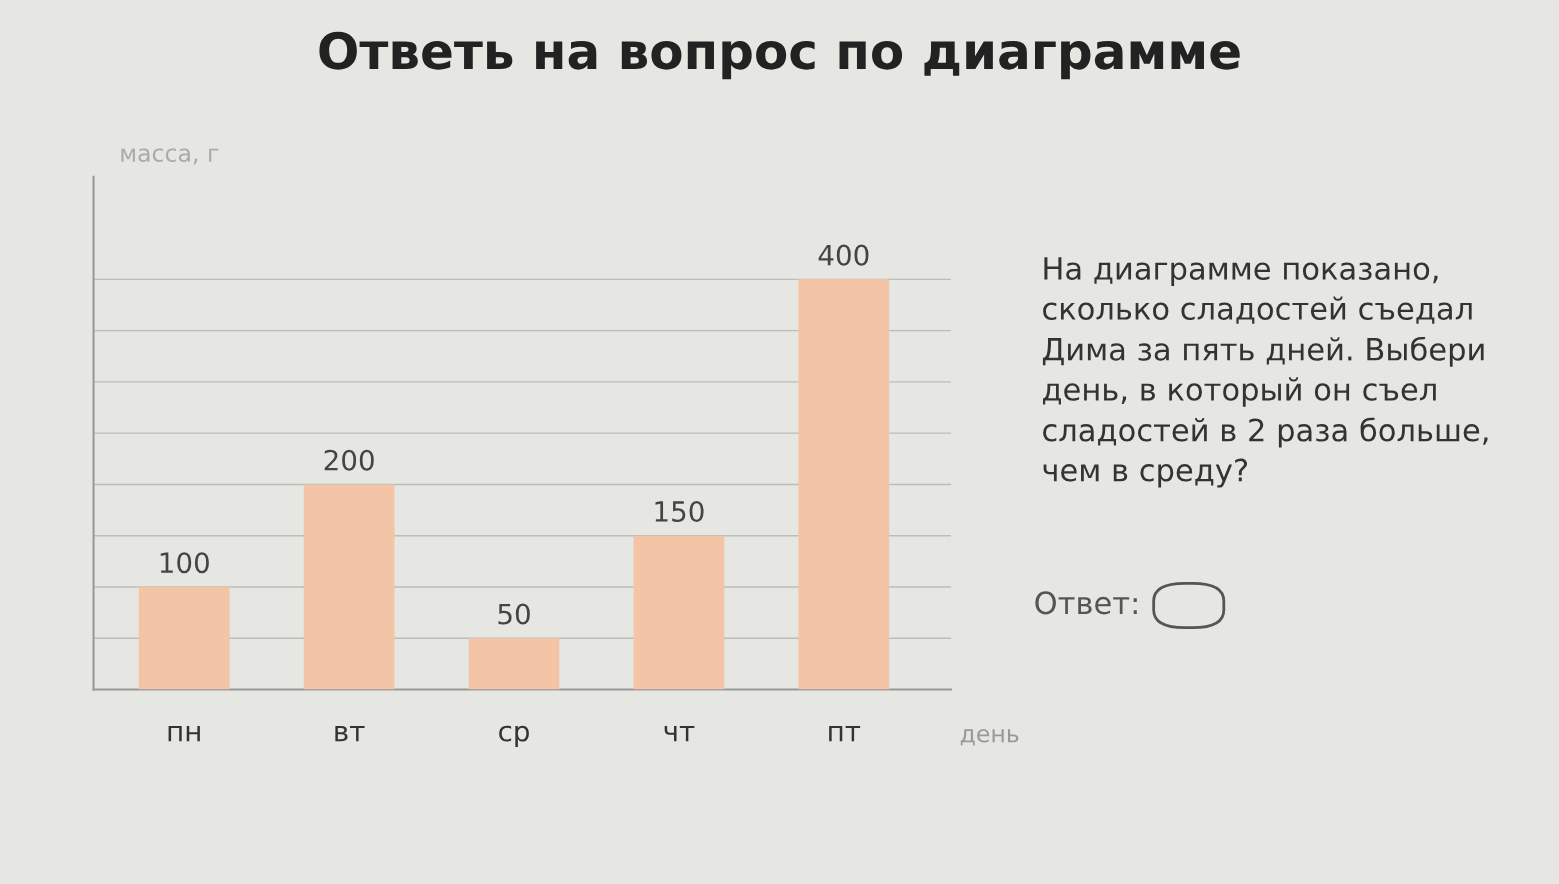  I want to click on y-axis-title: масса, г, so click(170, 156).